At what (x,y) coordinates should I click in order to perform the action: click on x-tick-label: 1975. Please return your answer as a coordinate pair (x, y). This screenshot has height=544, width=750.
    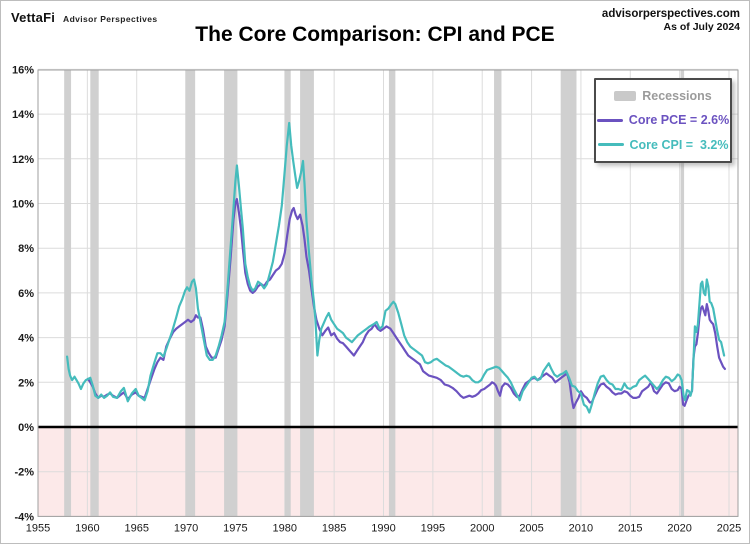
    Looking at the image, I should click on (235, 528).